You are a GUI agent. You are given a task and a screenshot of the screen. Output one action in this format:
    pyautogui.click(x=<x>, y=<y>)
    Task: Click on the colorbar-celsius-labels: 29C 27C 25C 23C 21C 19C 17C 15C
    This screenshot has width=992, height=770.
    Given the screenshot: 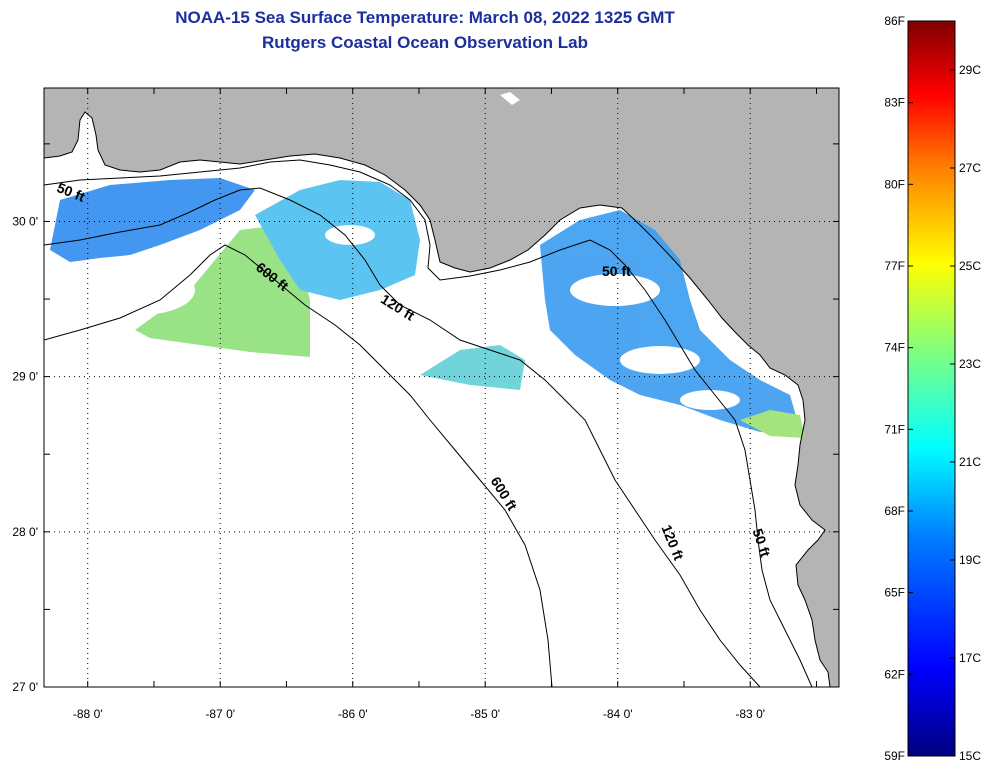 What is the action you would take?
    pyautogui.click(x=970, y=413)
    